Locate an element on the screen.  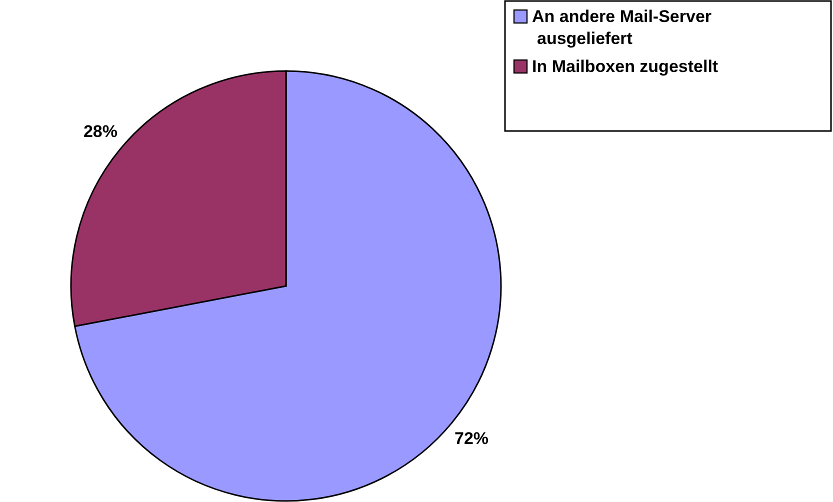
data-label: 72% is located at coordinates (471, 438).